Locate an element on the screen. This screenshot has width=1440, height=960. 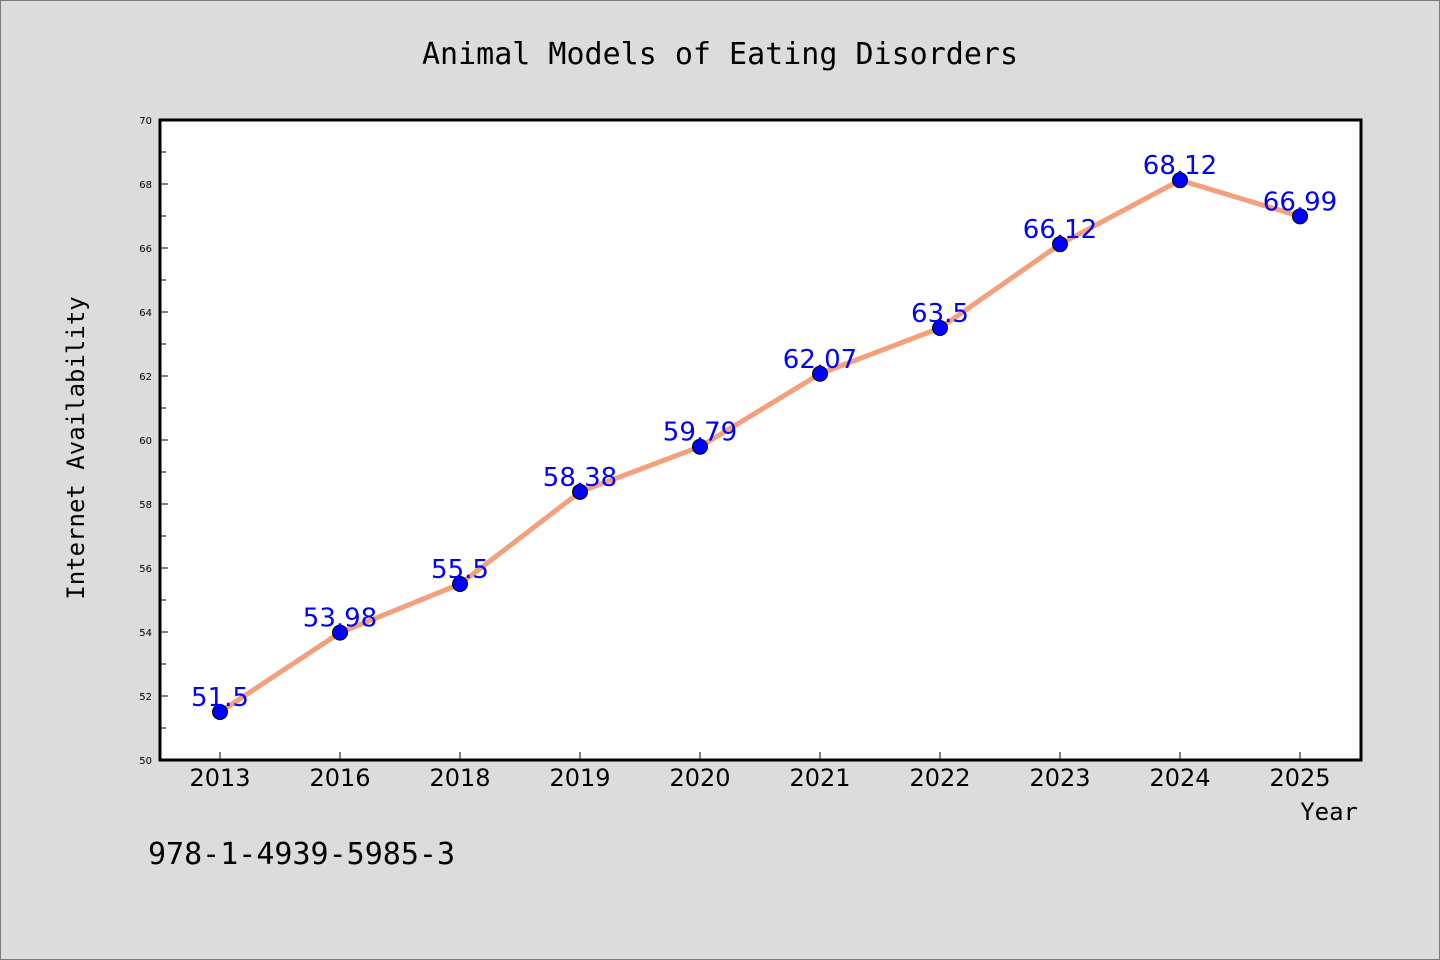
data-label: 66.12 is located at coordinates (1060, 230).